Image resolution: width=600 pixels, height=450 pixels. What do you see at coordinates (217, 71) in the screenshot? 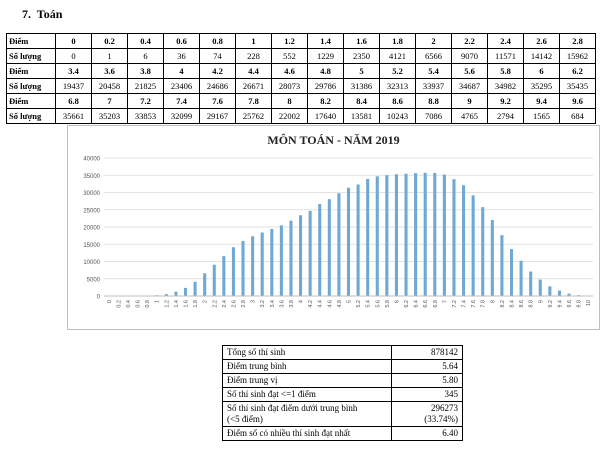
I see `table-cell: 4.2` at bounding box center [217, 71].